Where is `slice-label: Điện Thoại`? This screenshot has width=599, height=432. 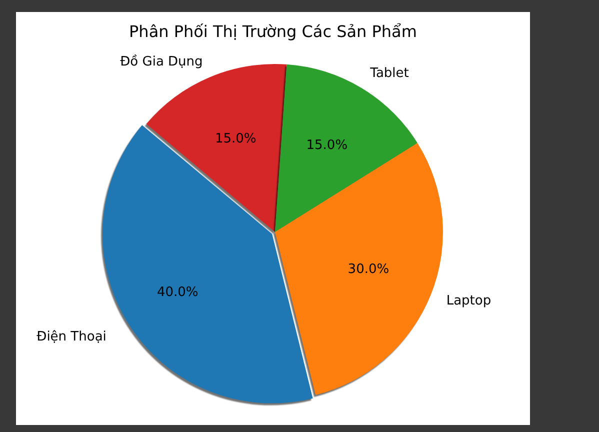
slice-label: Điện Thoại is located at coordinates (71, 337).